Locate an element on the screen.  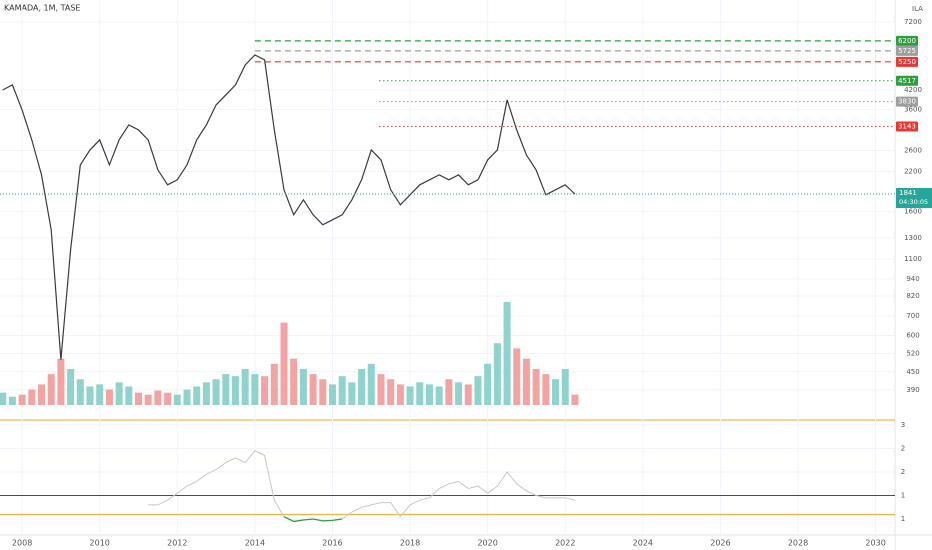
level-label: 4517 is located at coordinates (907, 81).